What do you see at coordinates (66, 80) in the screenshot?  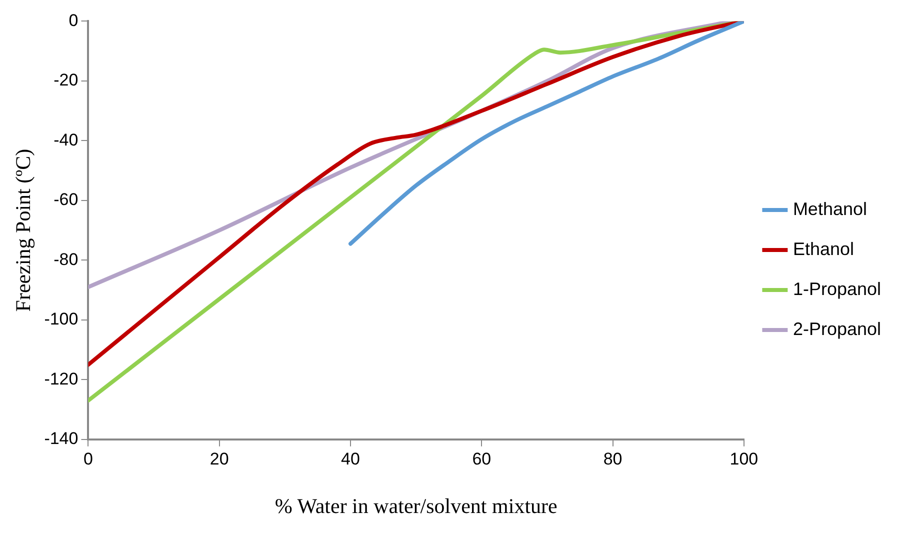 I see `y-tick-label: -20` at bounding box center [66, 80].